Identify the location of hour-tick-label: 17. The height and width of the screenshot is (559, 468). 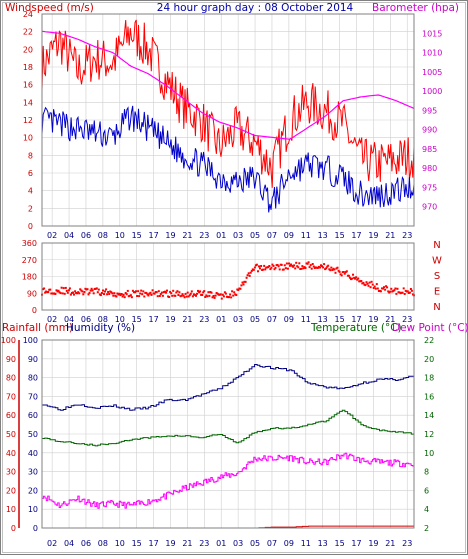
(154, 235).